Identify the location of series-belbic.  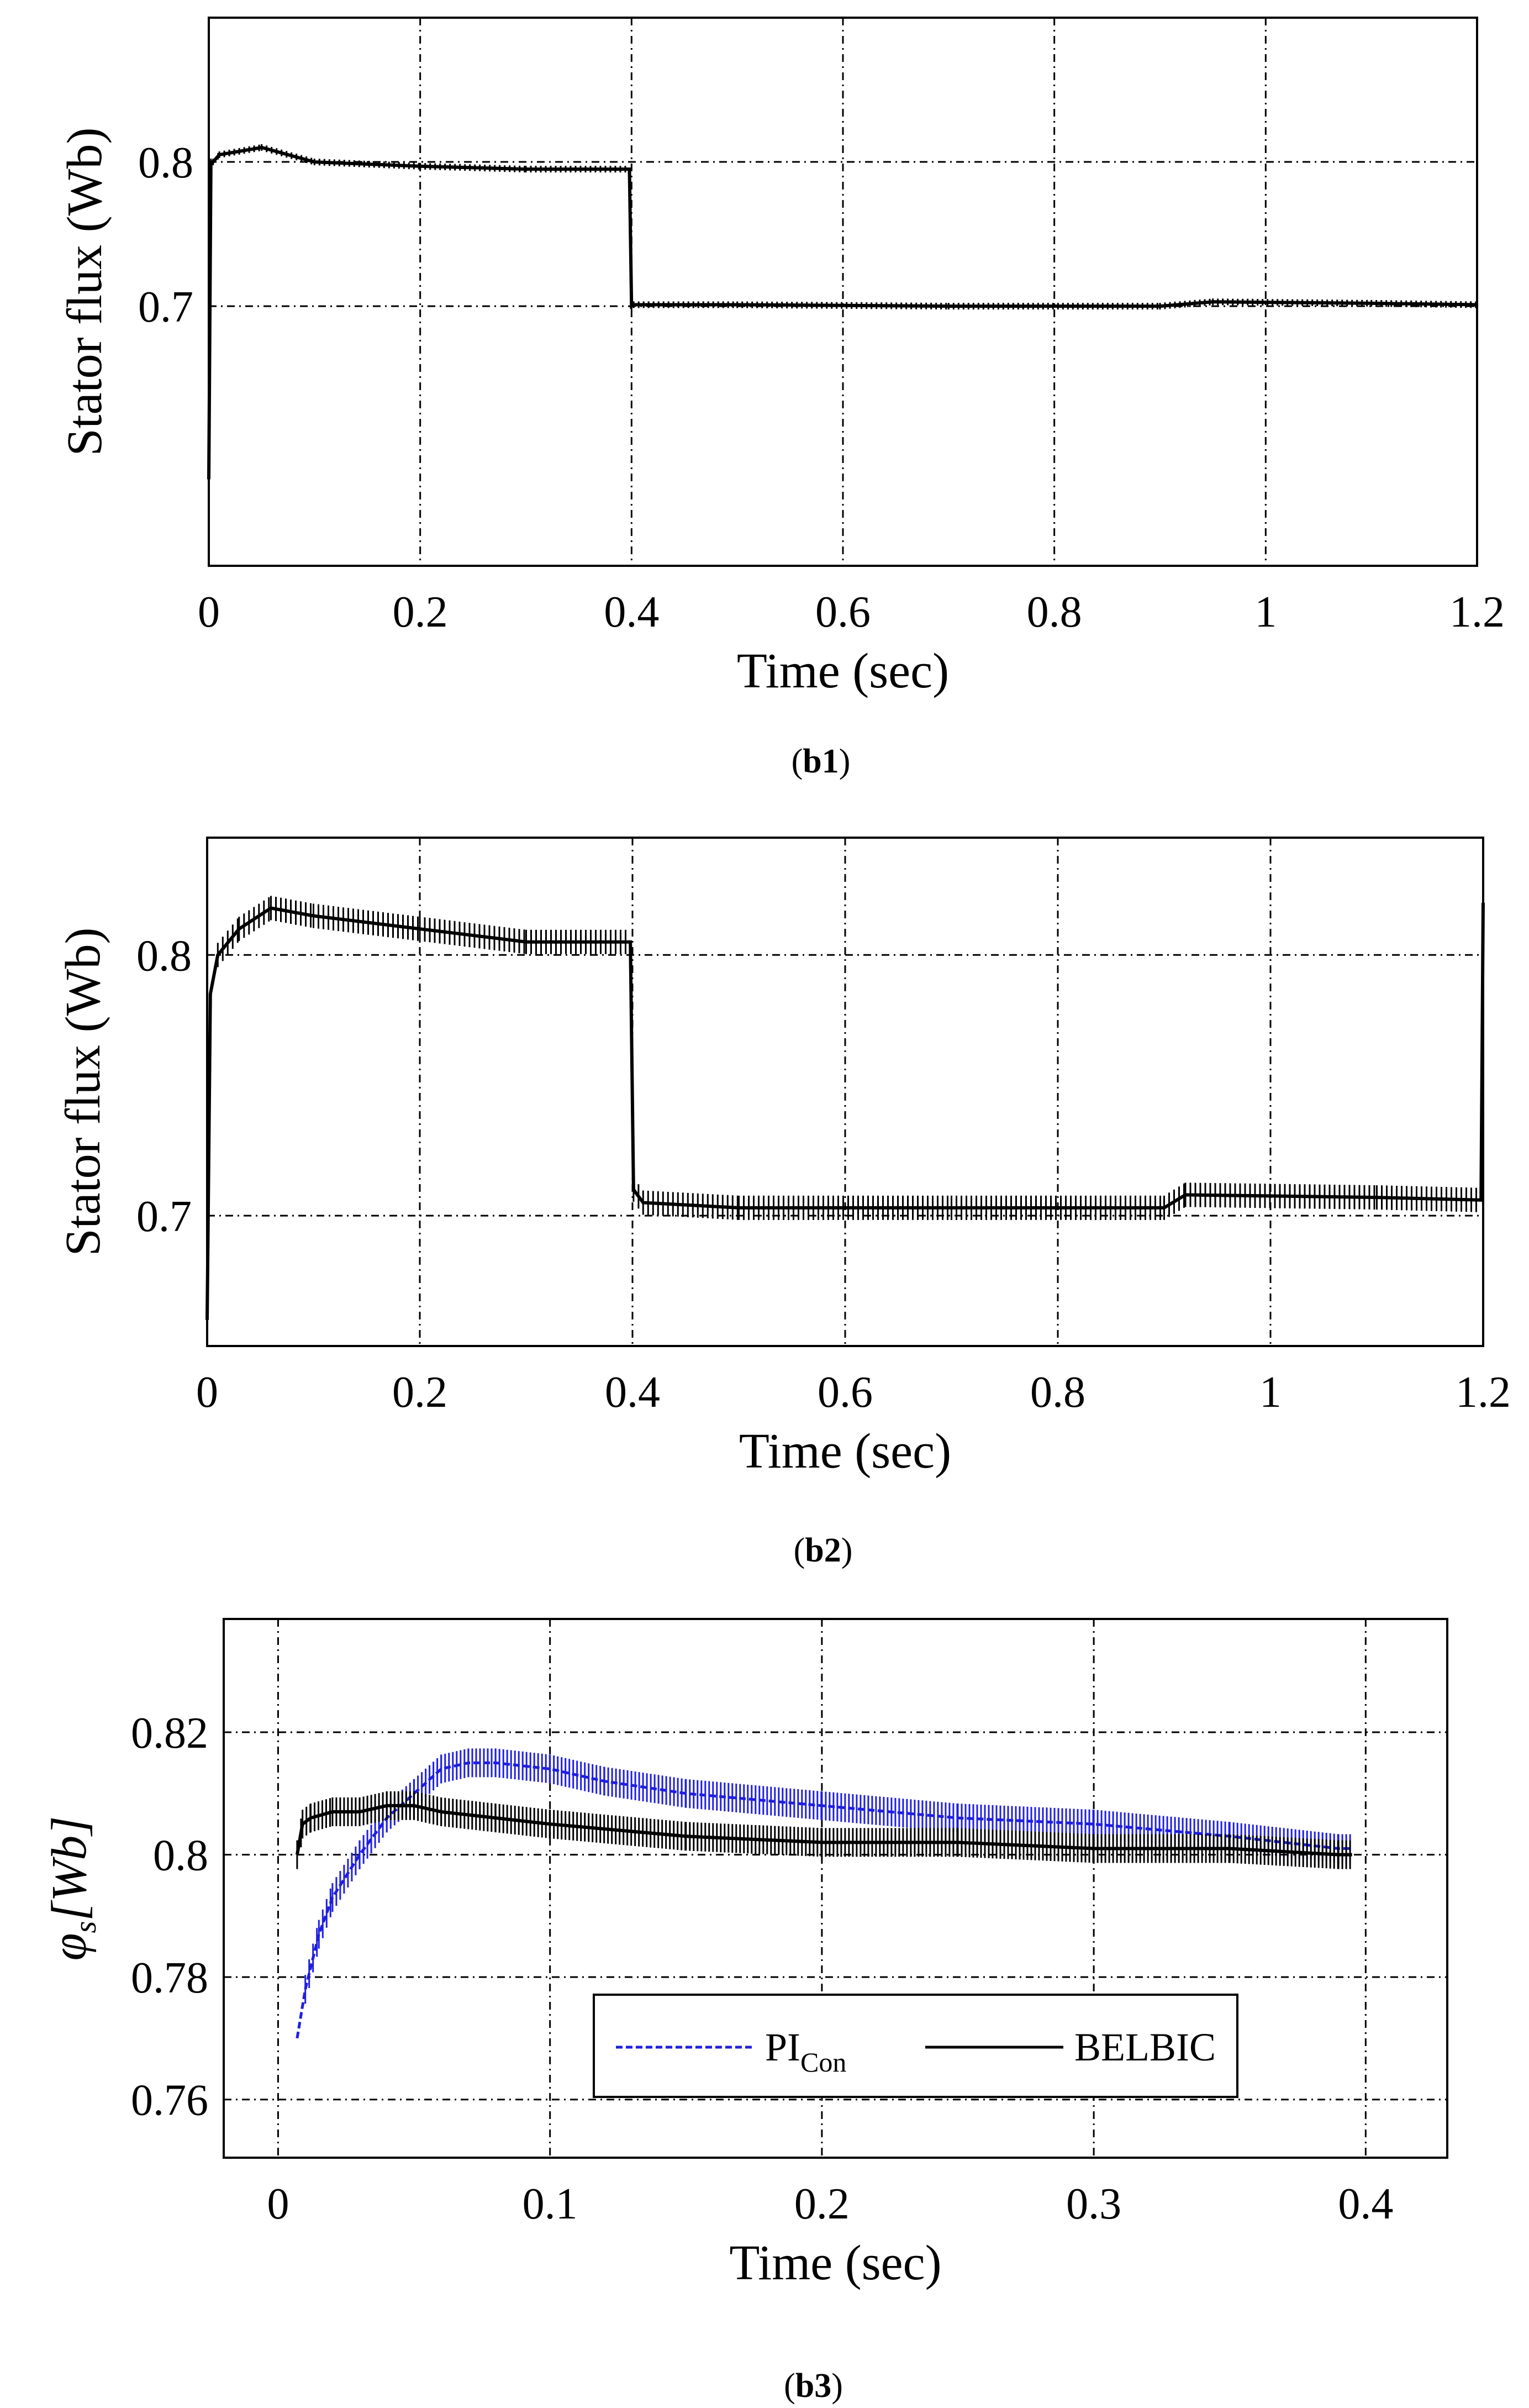
(823, 1830).